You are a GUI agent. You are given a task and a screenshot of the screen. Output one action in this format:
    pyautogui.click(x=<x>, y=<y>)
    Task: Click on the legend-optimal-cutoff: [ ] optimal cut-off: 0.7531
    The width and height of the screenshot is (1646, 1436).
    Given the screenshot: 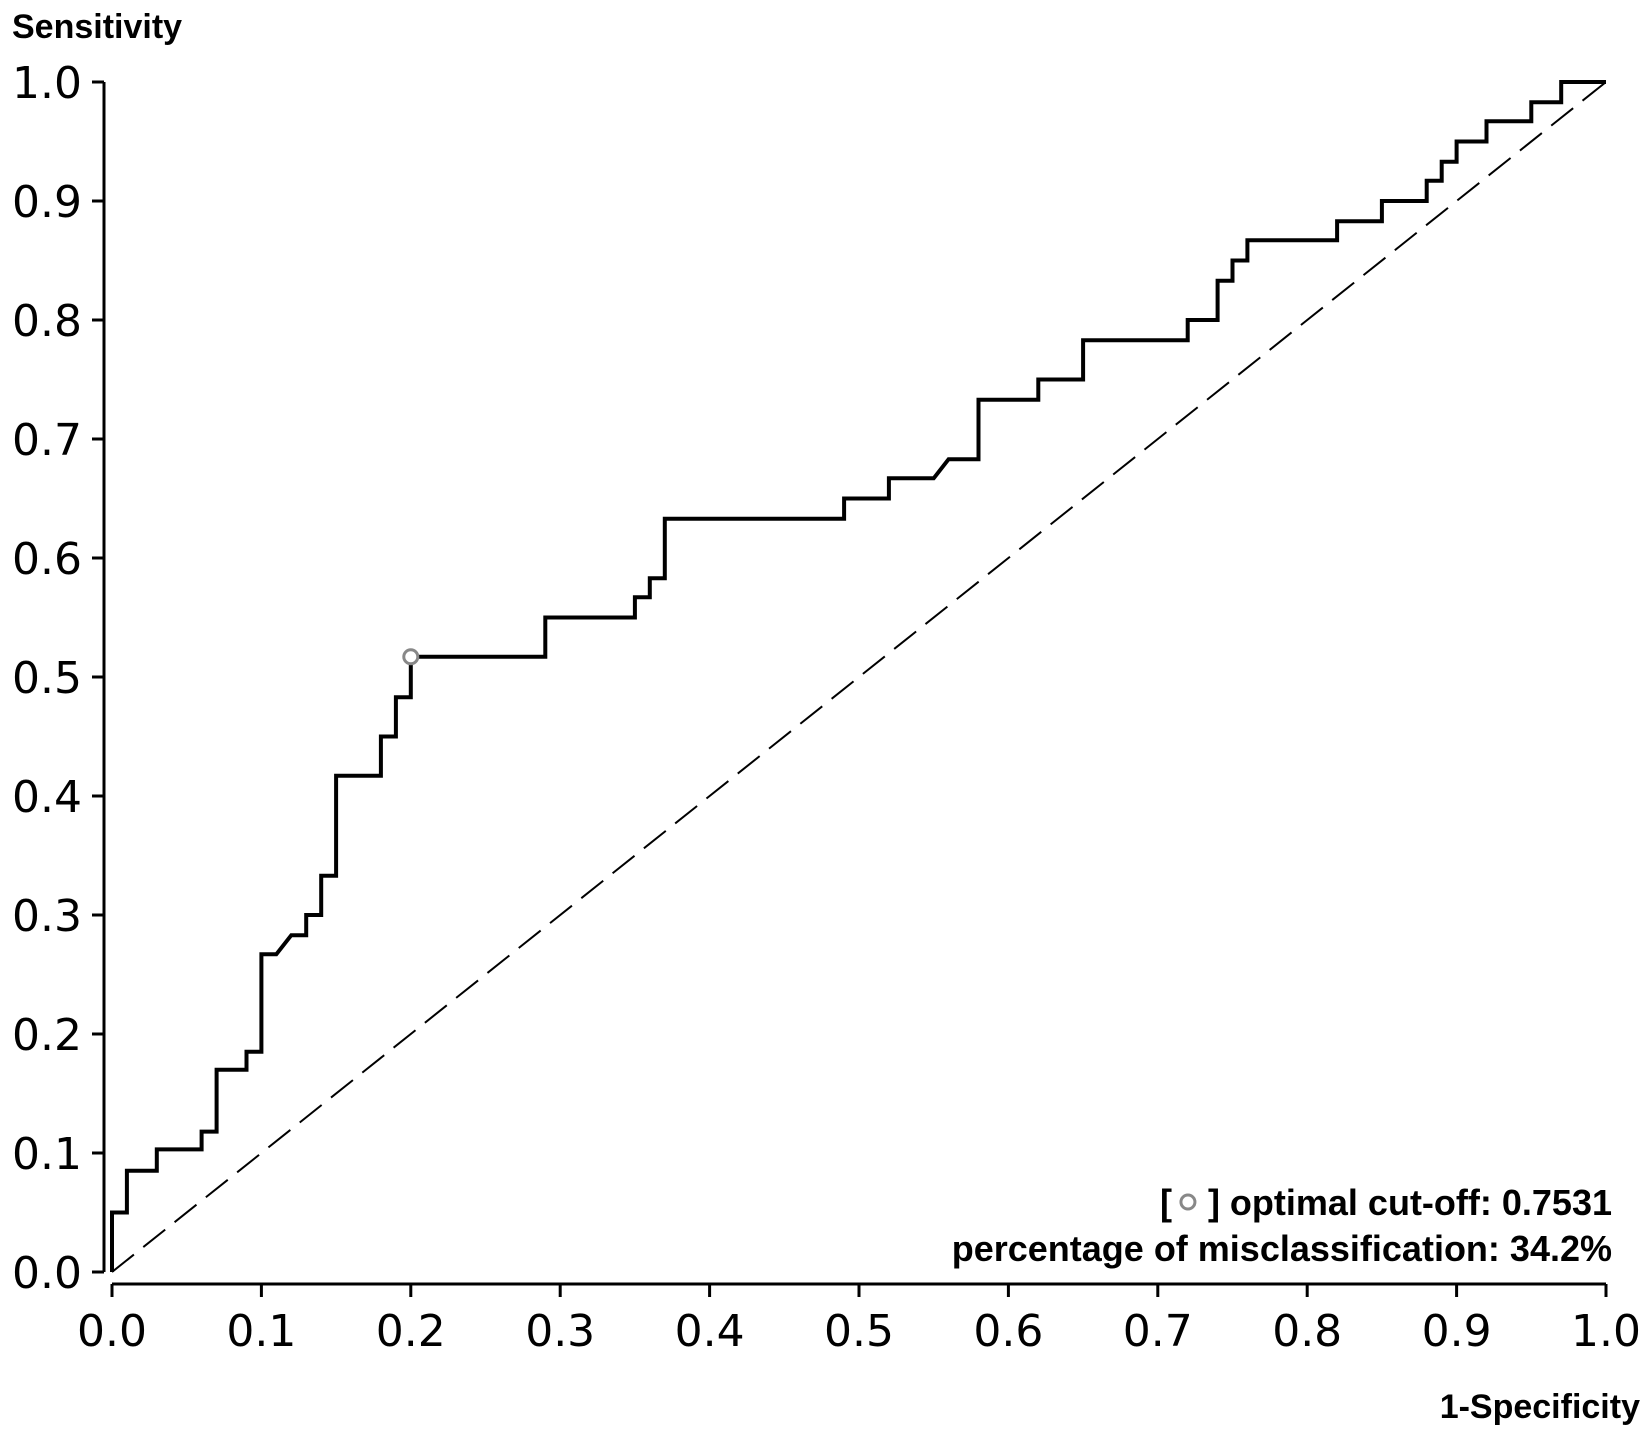 What is the action you would take?
    pyautogui.click(x=1386, y=1202)
    